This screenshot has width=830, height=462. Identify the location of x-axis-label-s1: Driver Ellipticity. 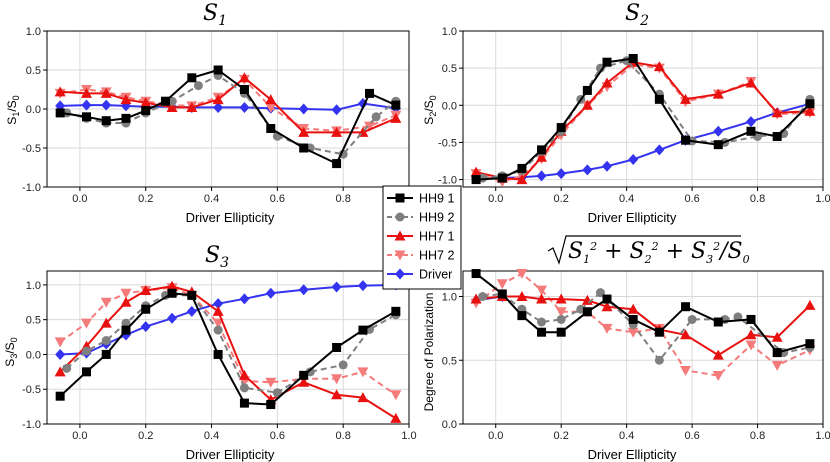
(230, 217).